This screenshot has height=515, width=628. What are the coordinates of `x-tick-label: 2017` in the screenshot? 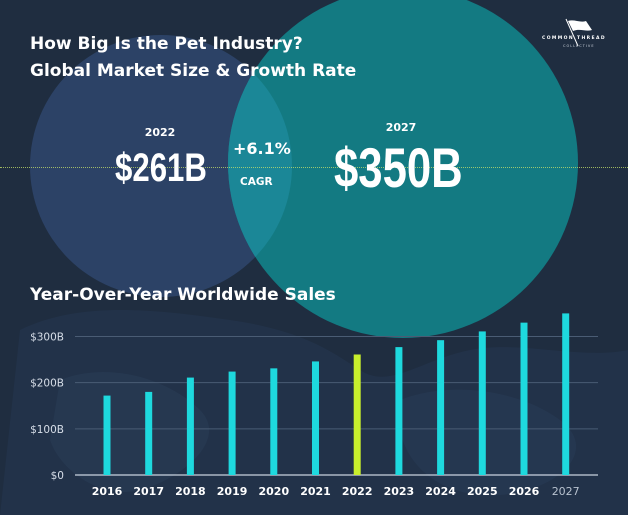 It's located at (148, 491).